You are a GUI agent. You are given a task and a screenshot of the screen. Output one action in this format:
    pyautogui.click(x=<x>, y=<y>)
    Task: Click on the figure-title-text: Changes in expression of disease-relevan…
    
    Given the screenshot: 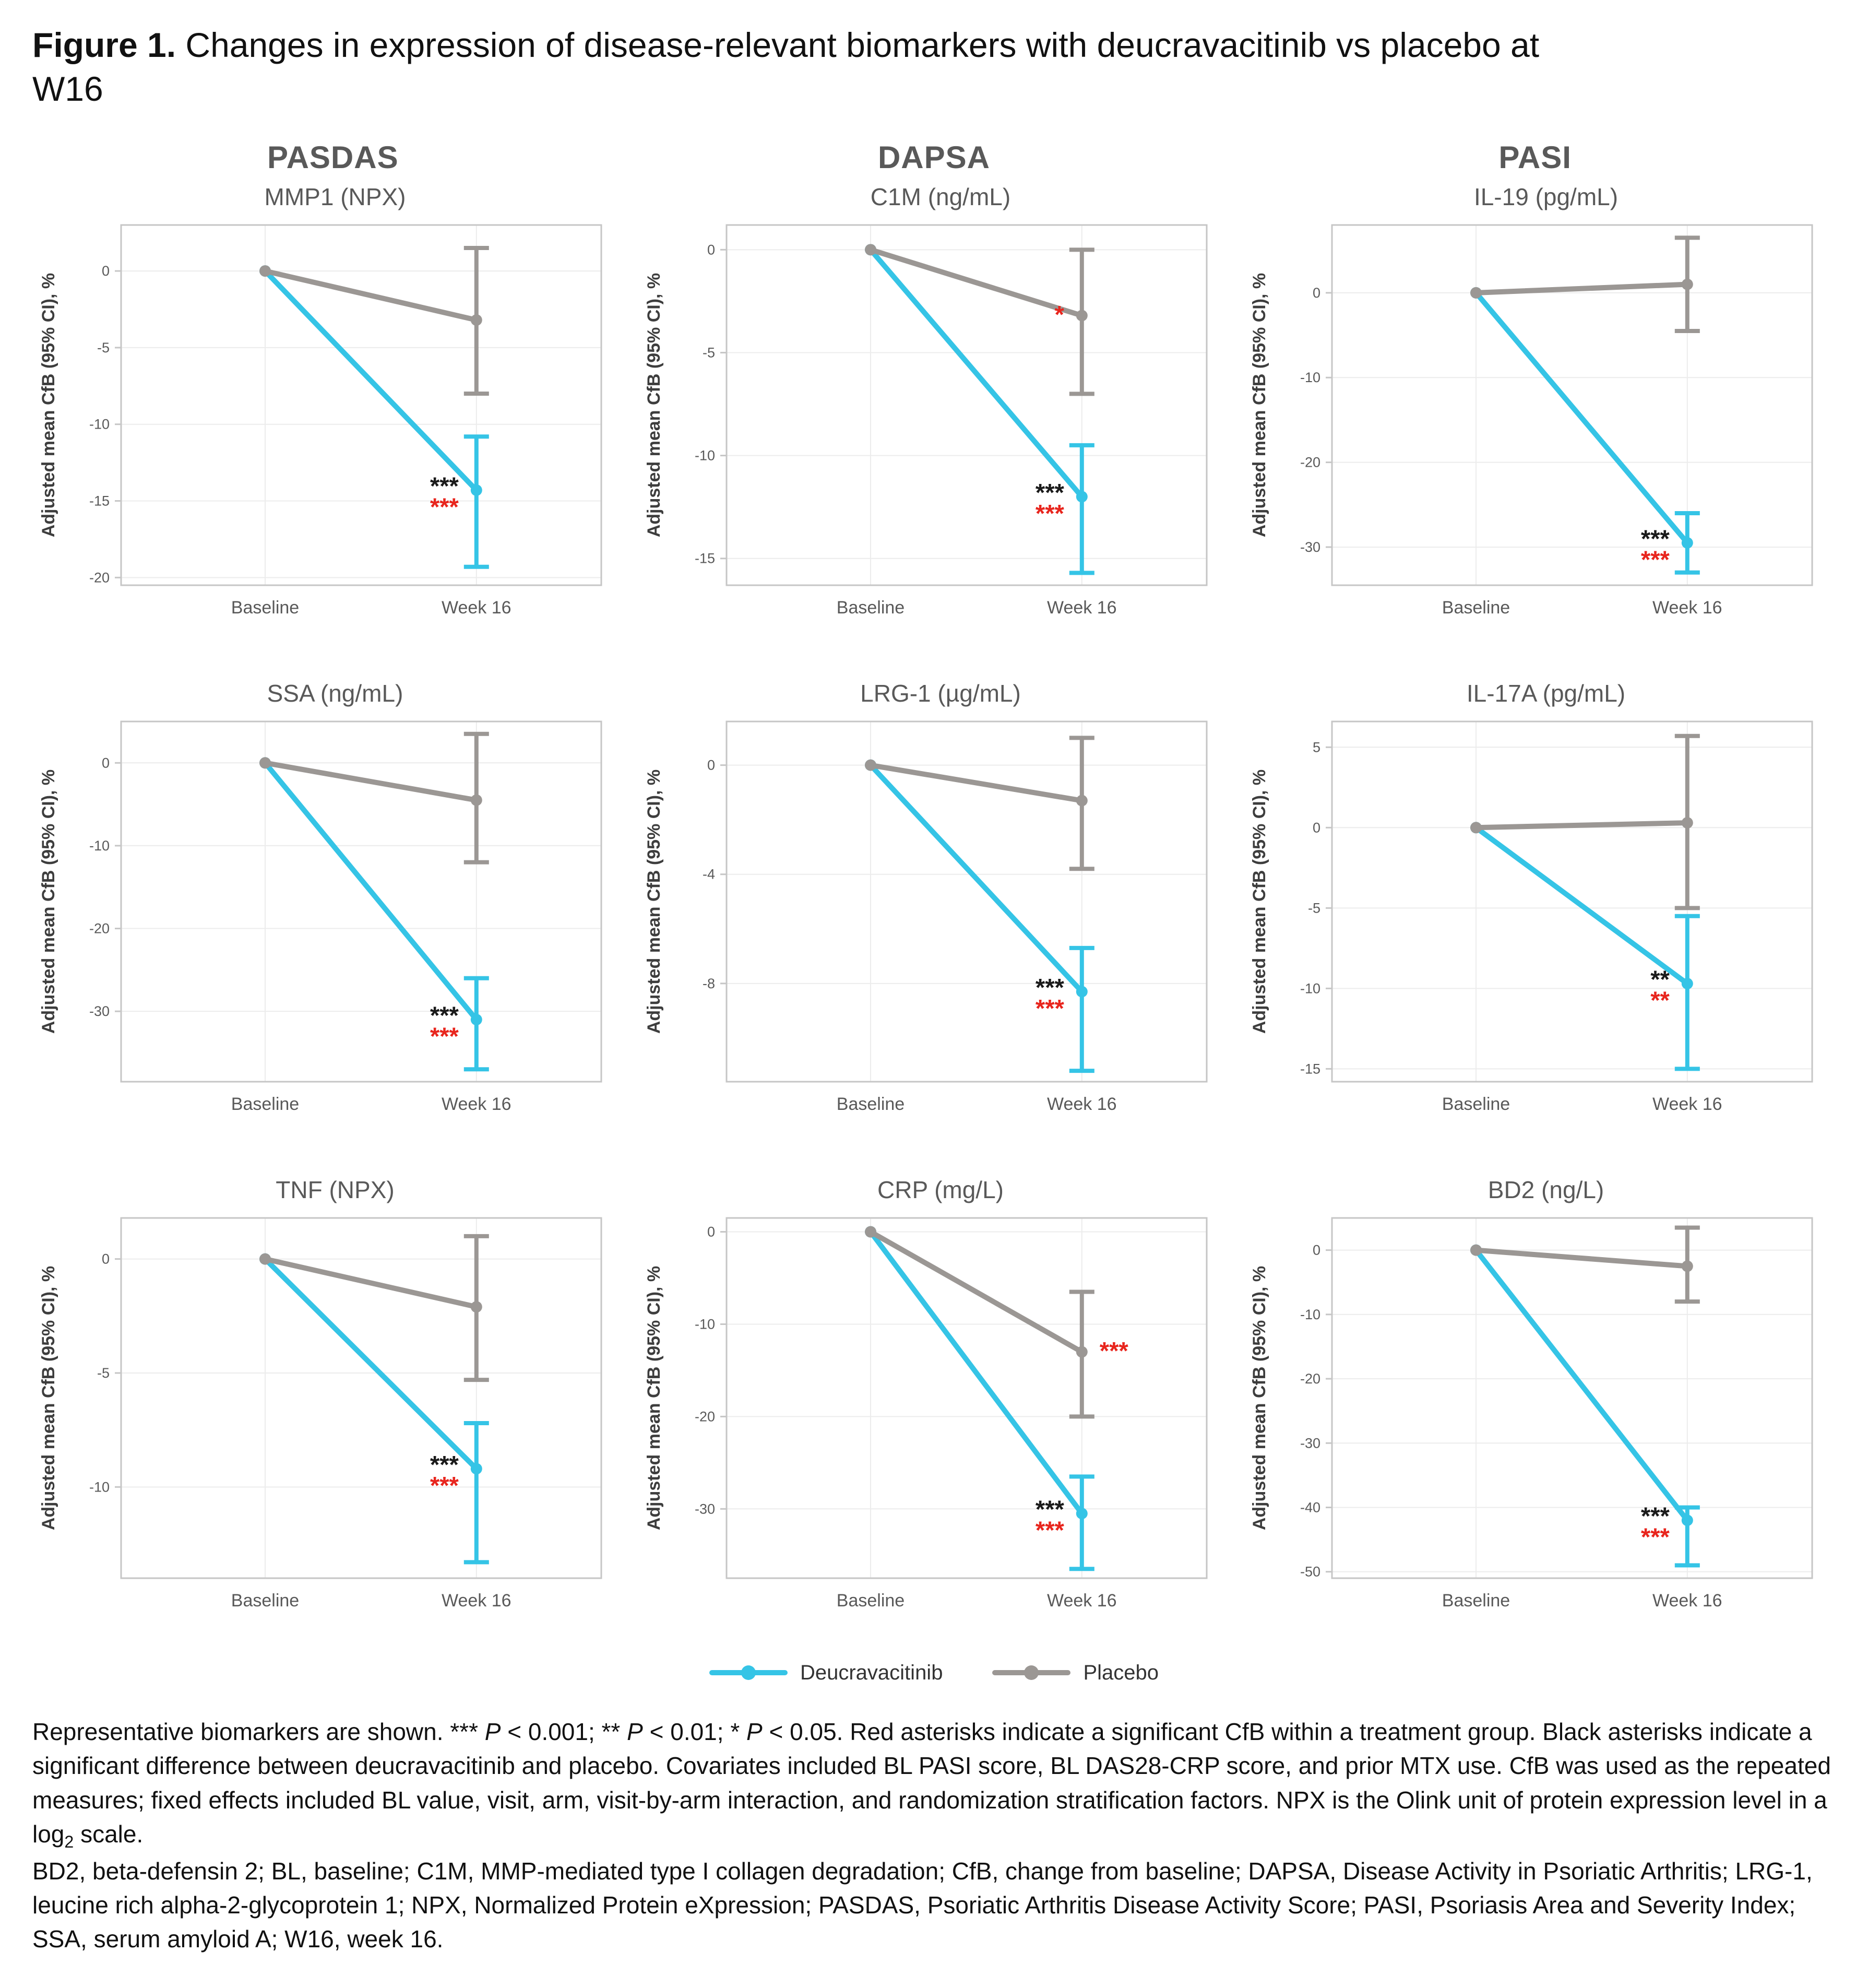 What is the action you would take?
    pyautogui.click(x=786, y=67)
    